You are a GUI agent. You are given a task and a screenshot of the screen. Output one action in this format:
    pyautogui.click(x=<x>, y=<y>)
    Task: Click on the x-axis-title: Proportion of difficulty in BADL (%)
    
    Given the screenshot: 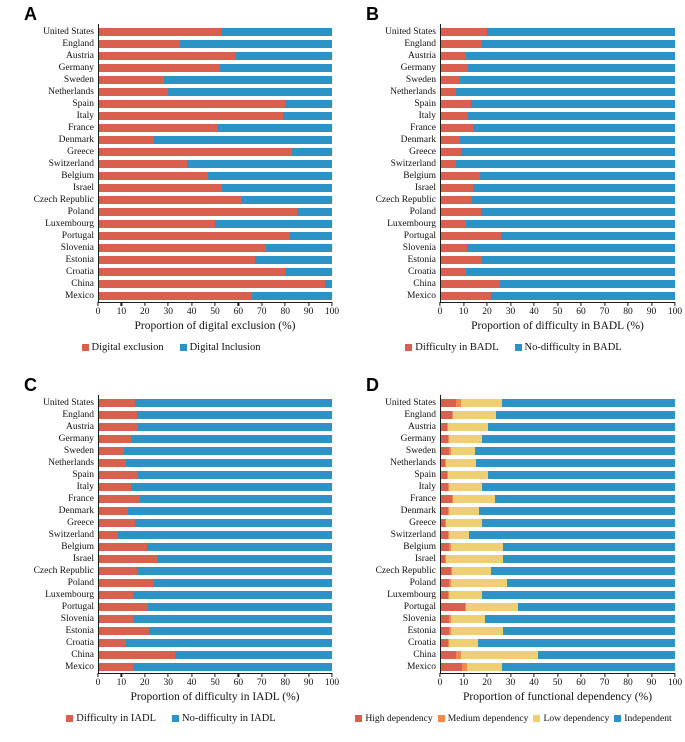 What is the action you would take?
    pyautogui.click(x=557, y=326)
    